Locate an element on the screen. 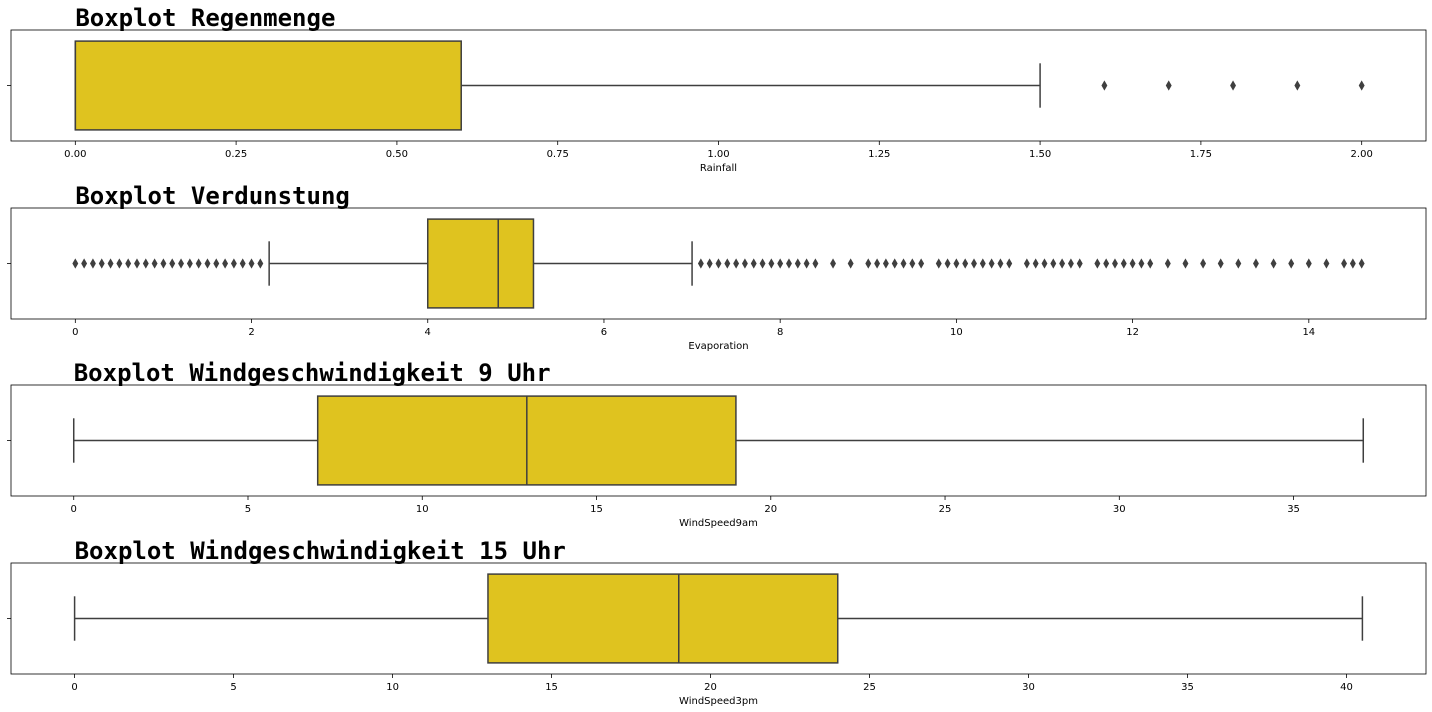 Image resolution: width=1432 pixels, height=712 pixels. x-tick-label: 14 is located at coordinates (1308, 332).